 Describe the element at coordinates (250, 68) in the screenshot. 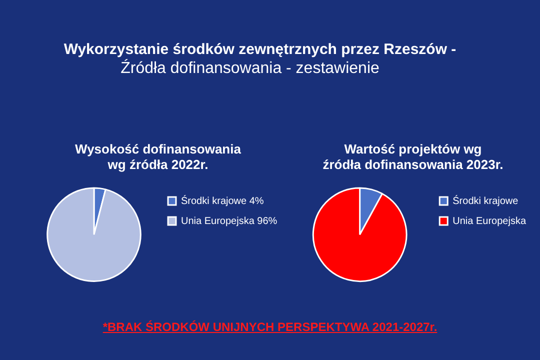

I see `text: Źródła dofinansowania - zestawienie` at that location.